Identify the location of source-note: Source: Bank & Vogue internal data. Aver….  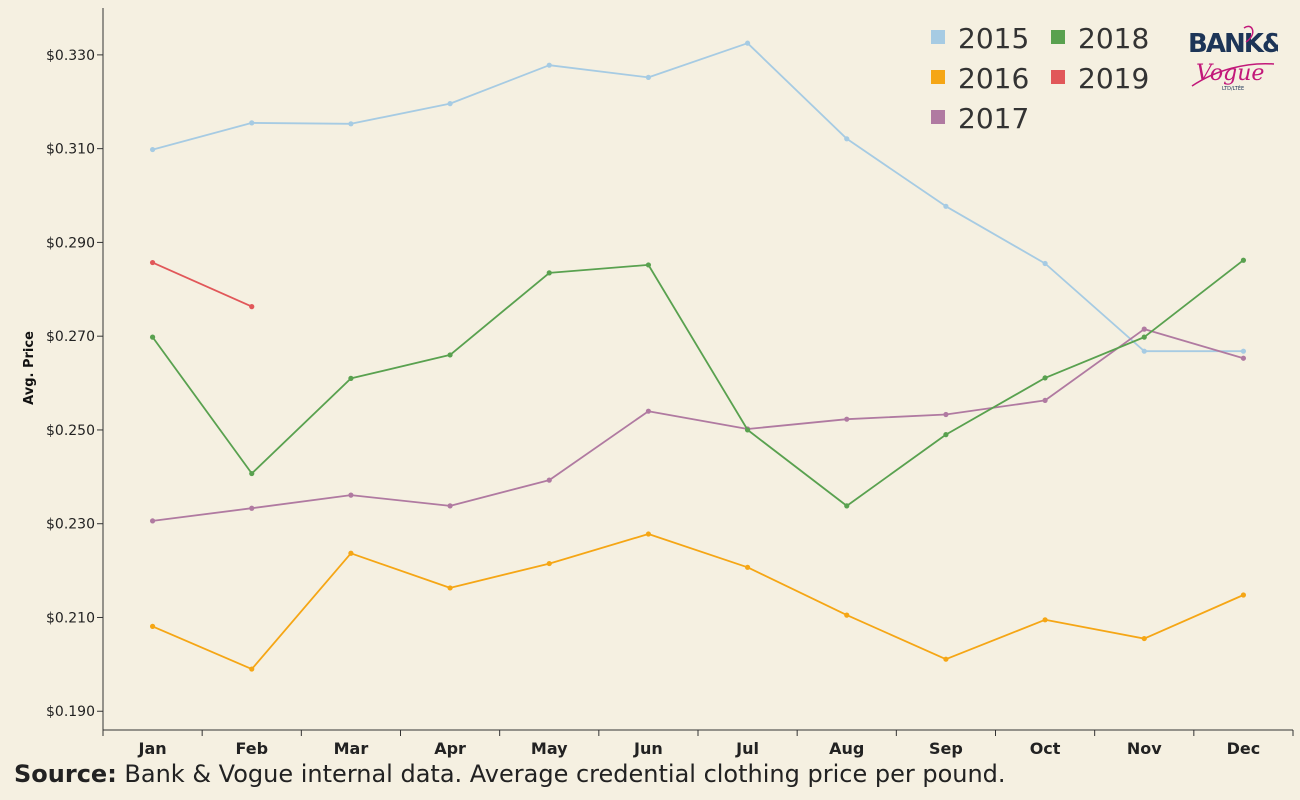
(510, 774).